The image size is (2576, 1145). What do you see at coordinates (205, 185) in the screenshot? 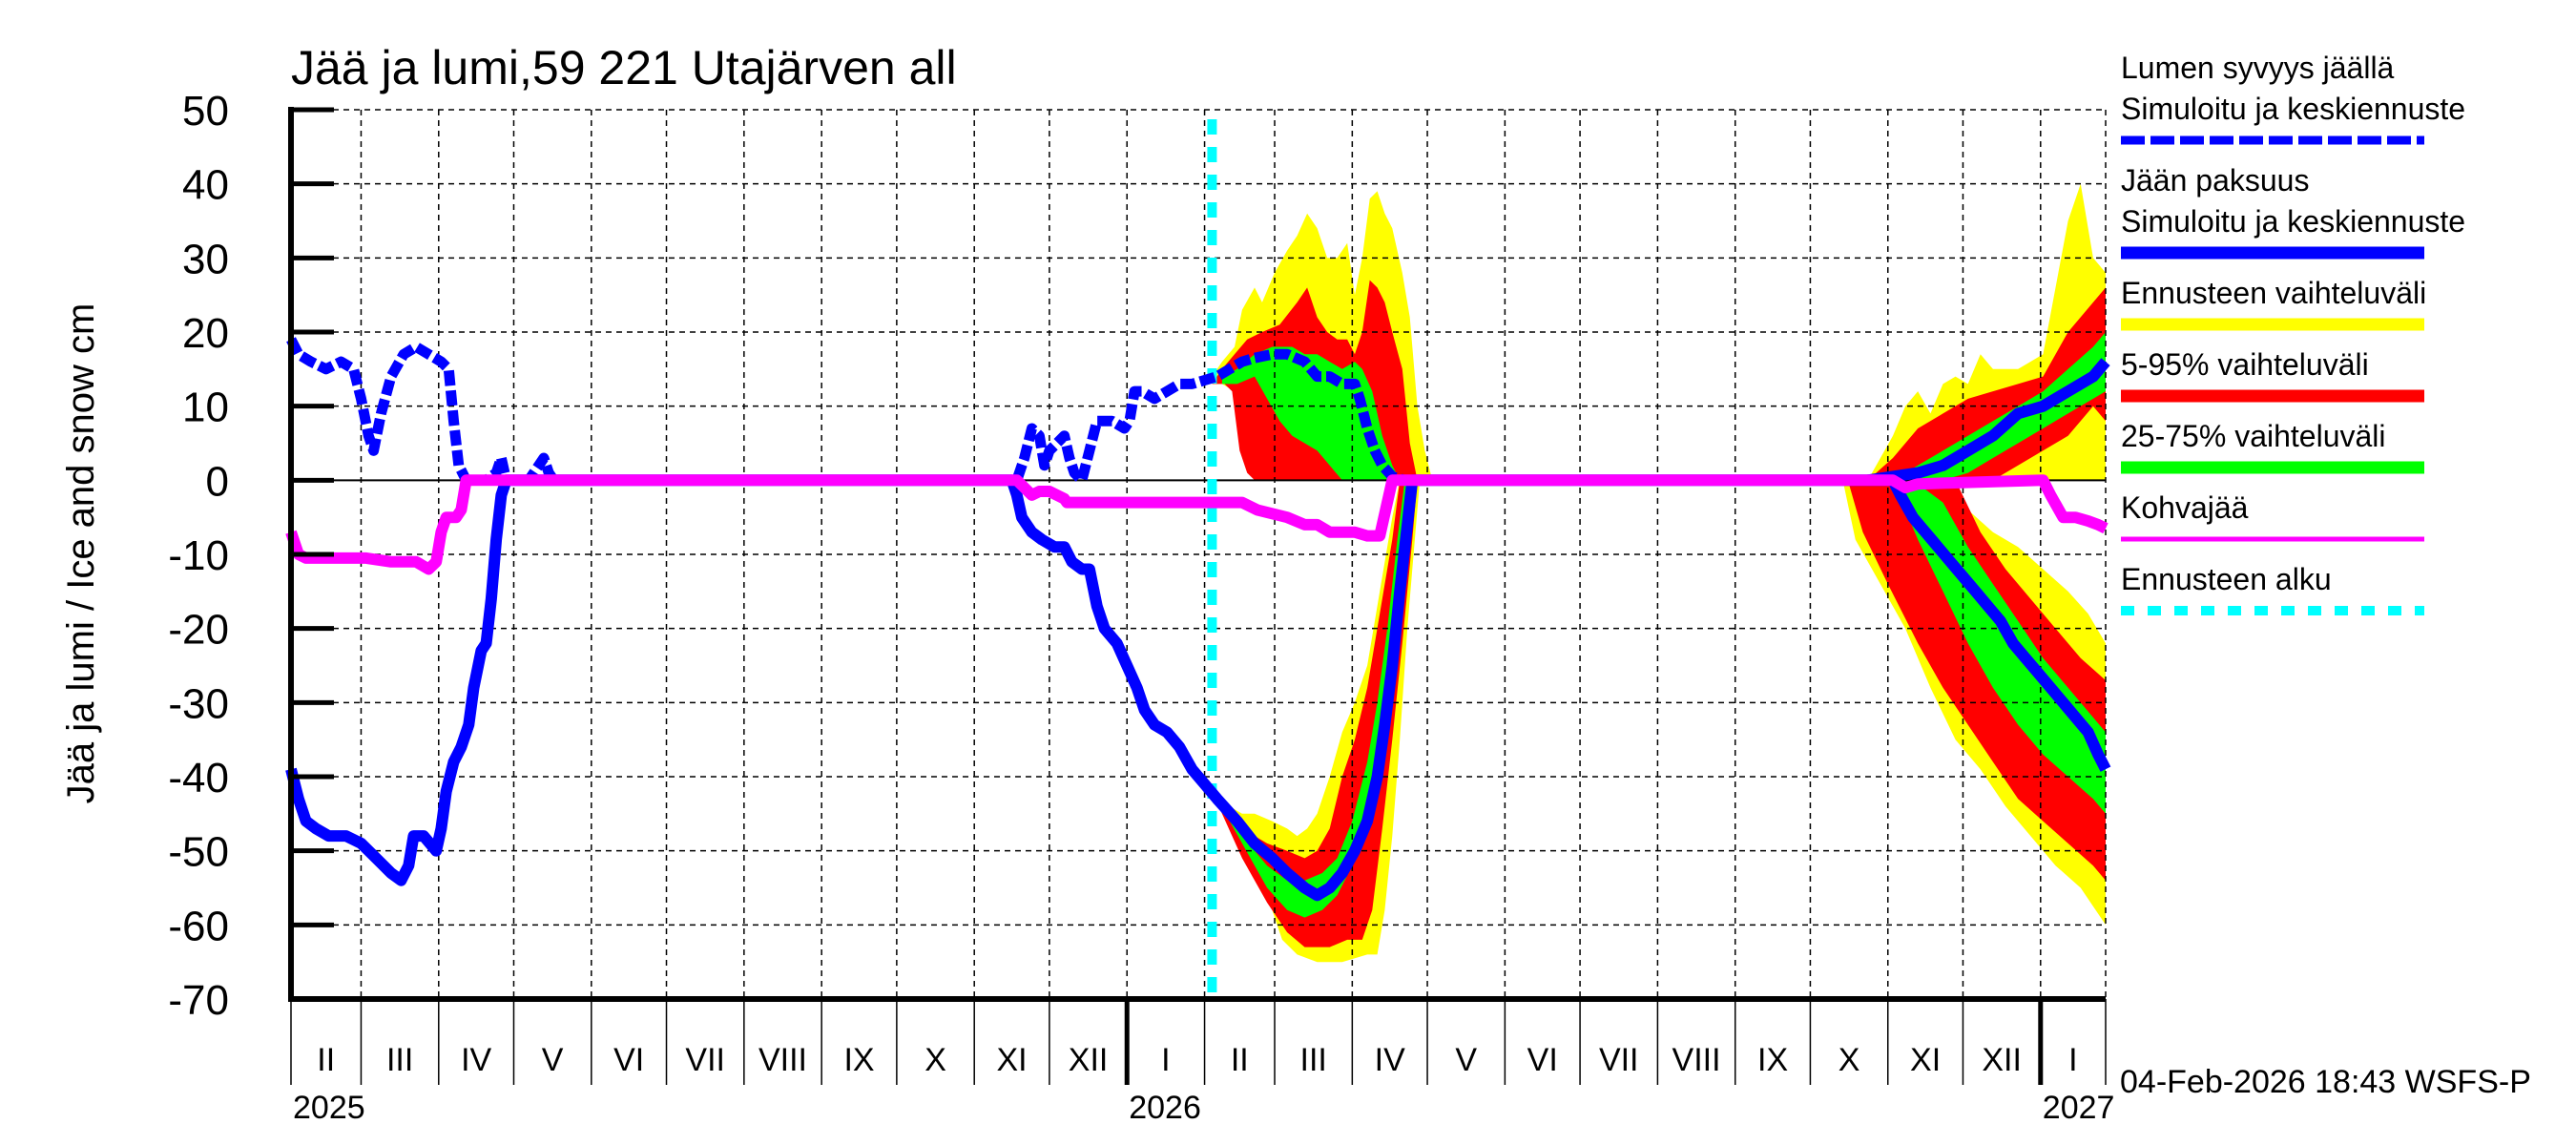
I see `y-tick-label: 40` at bounding box center [205, 185].